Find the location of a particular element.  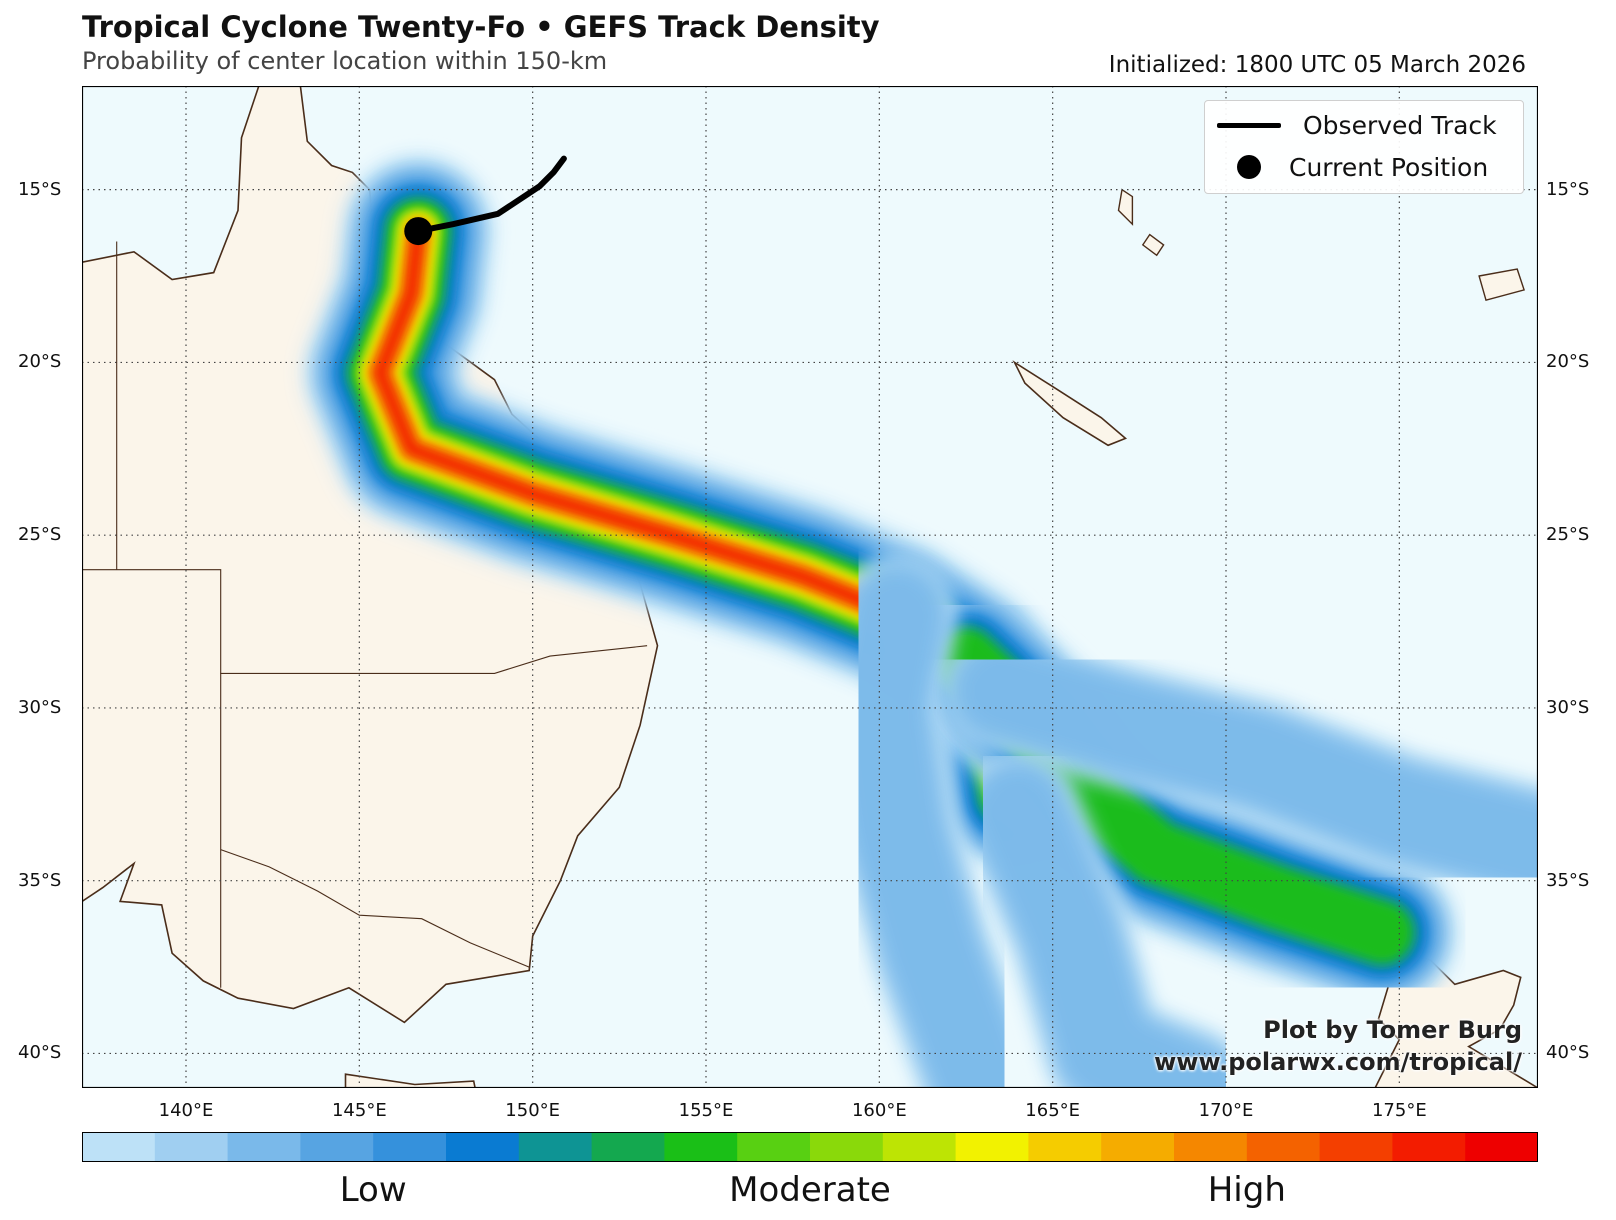

longitude-tick-label: 165°E is located at coordinates (1053, 1110).